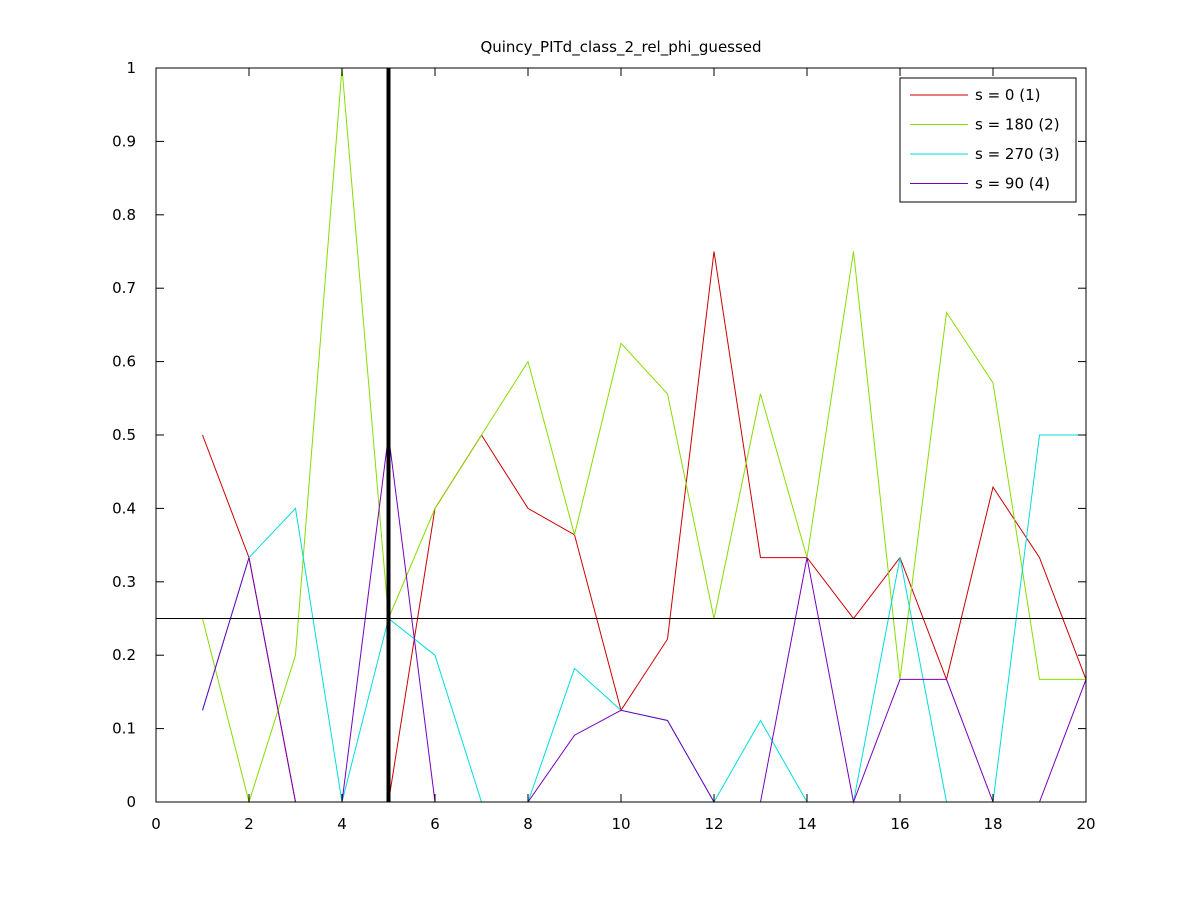 The image size is (1200, 900). I want to click on y-tick-label: 0, so click(131, 802).